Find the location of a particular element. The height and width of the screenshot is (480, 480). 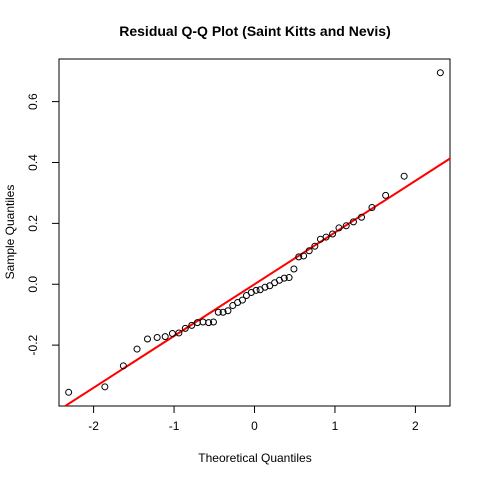

y-tick-label: 0.2 is located at coordinates (33, 223).